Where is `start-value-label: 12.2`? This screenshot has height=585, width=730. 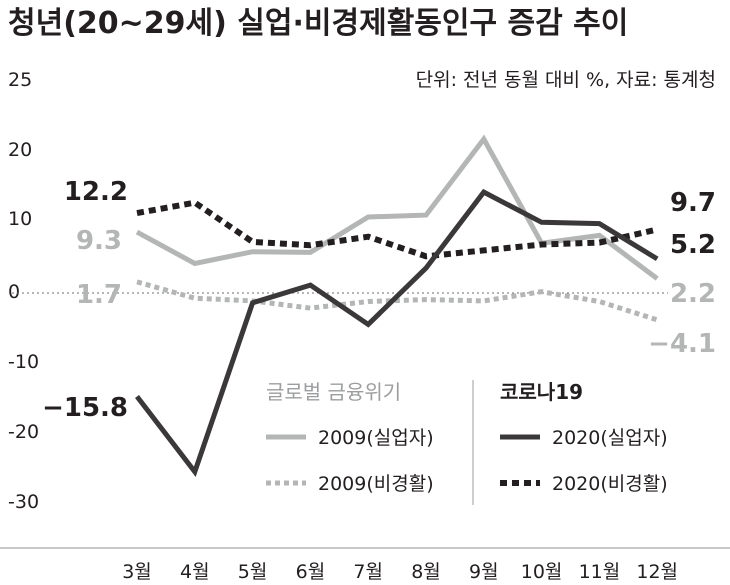 start-value-label: 12.2 is located at coordinates (96, 192).